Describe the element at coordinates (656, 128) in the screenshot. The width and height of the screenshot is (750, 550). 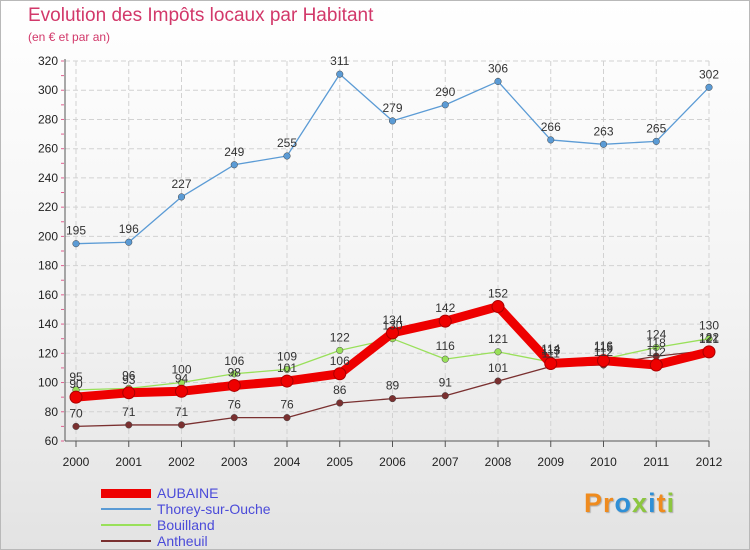
I see `data-label: 265` at that location.